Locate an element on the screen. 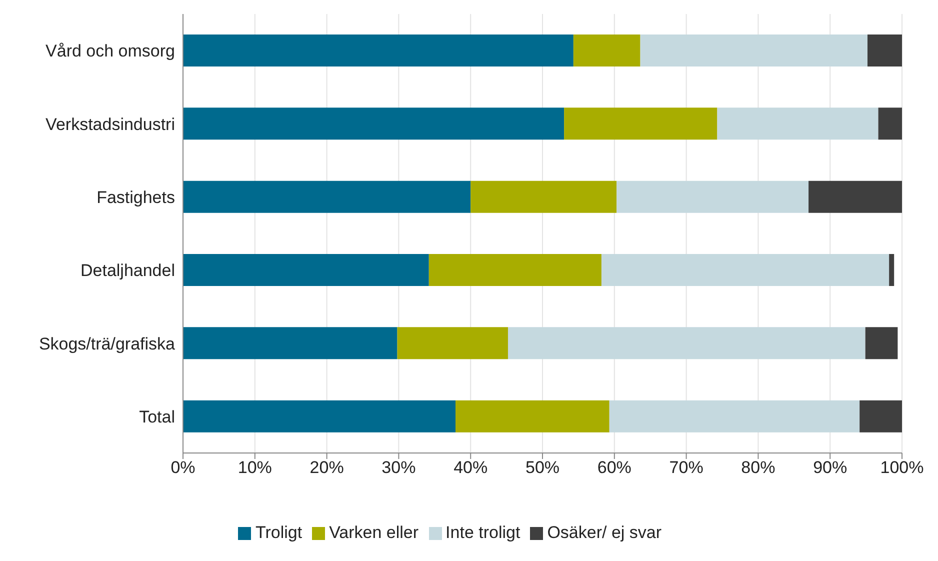 This screenshot has width=938, height=561. x-tick-label: 20% is located at coordinates (327, 468).